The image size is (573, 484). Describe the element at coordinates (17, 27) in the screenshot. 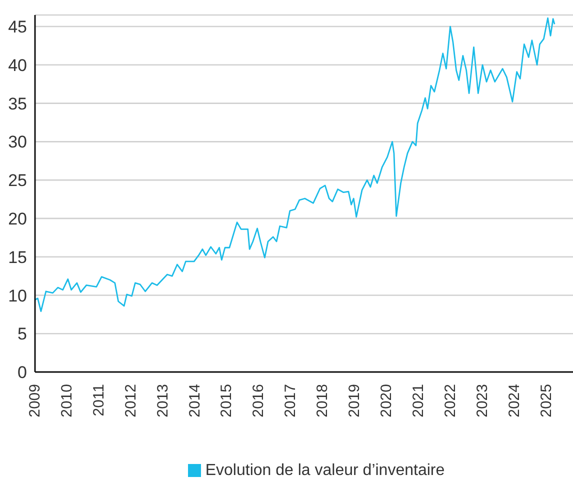

I see `y-tick-label: 45` at that location.